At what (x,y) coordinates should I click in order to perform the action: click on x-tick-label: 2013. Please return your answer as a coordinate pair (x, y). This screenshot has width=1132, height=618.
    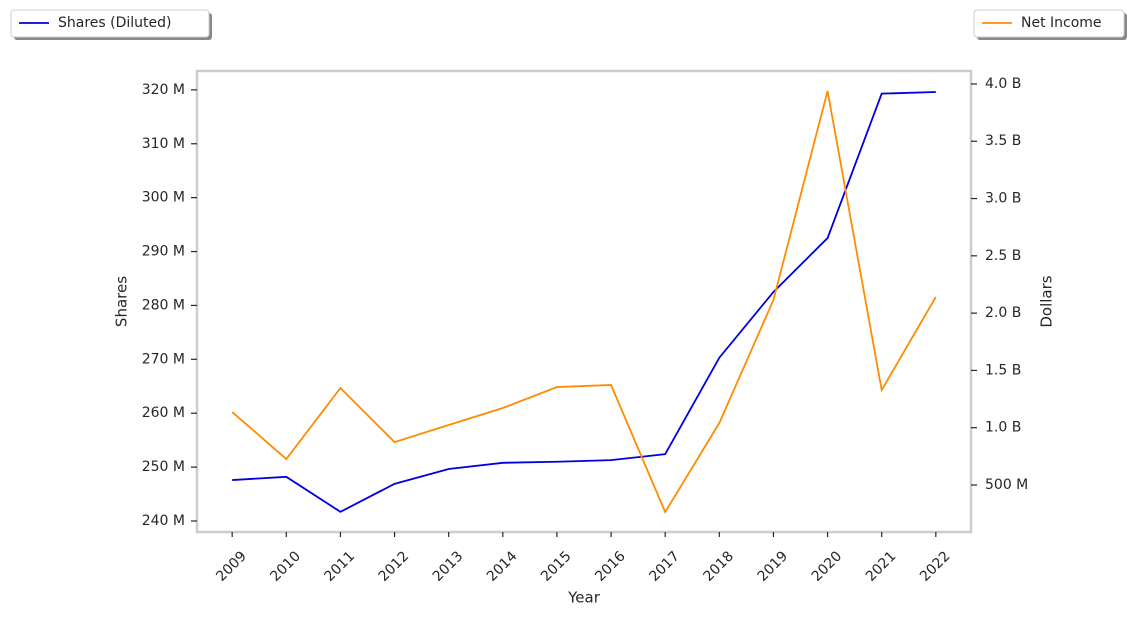
    Looking at the image, I should click on (448, 566).